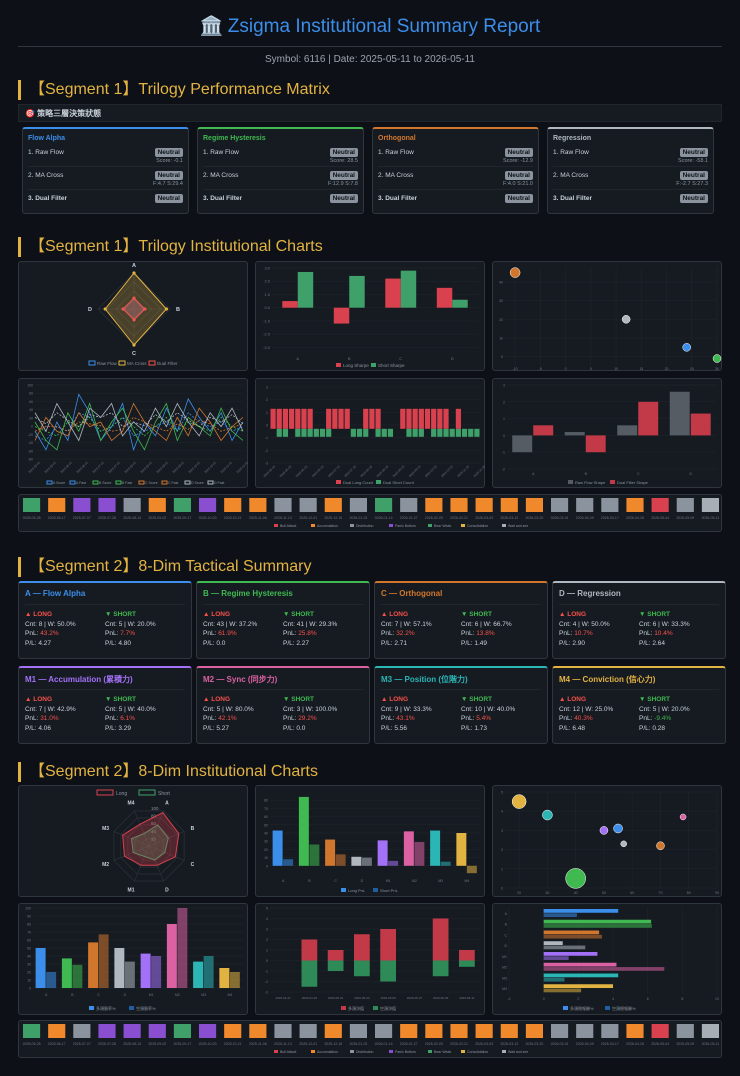  What do you see at coordinates (131, 804) in the screenshot?
I see `radar-axis-label: M4` at bounding box center [131, 804].